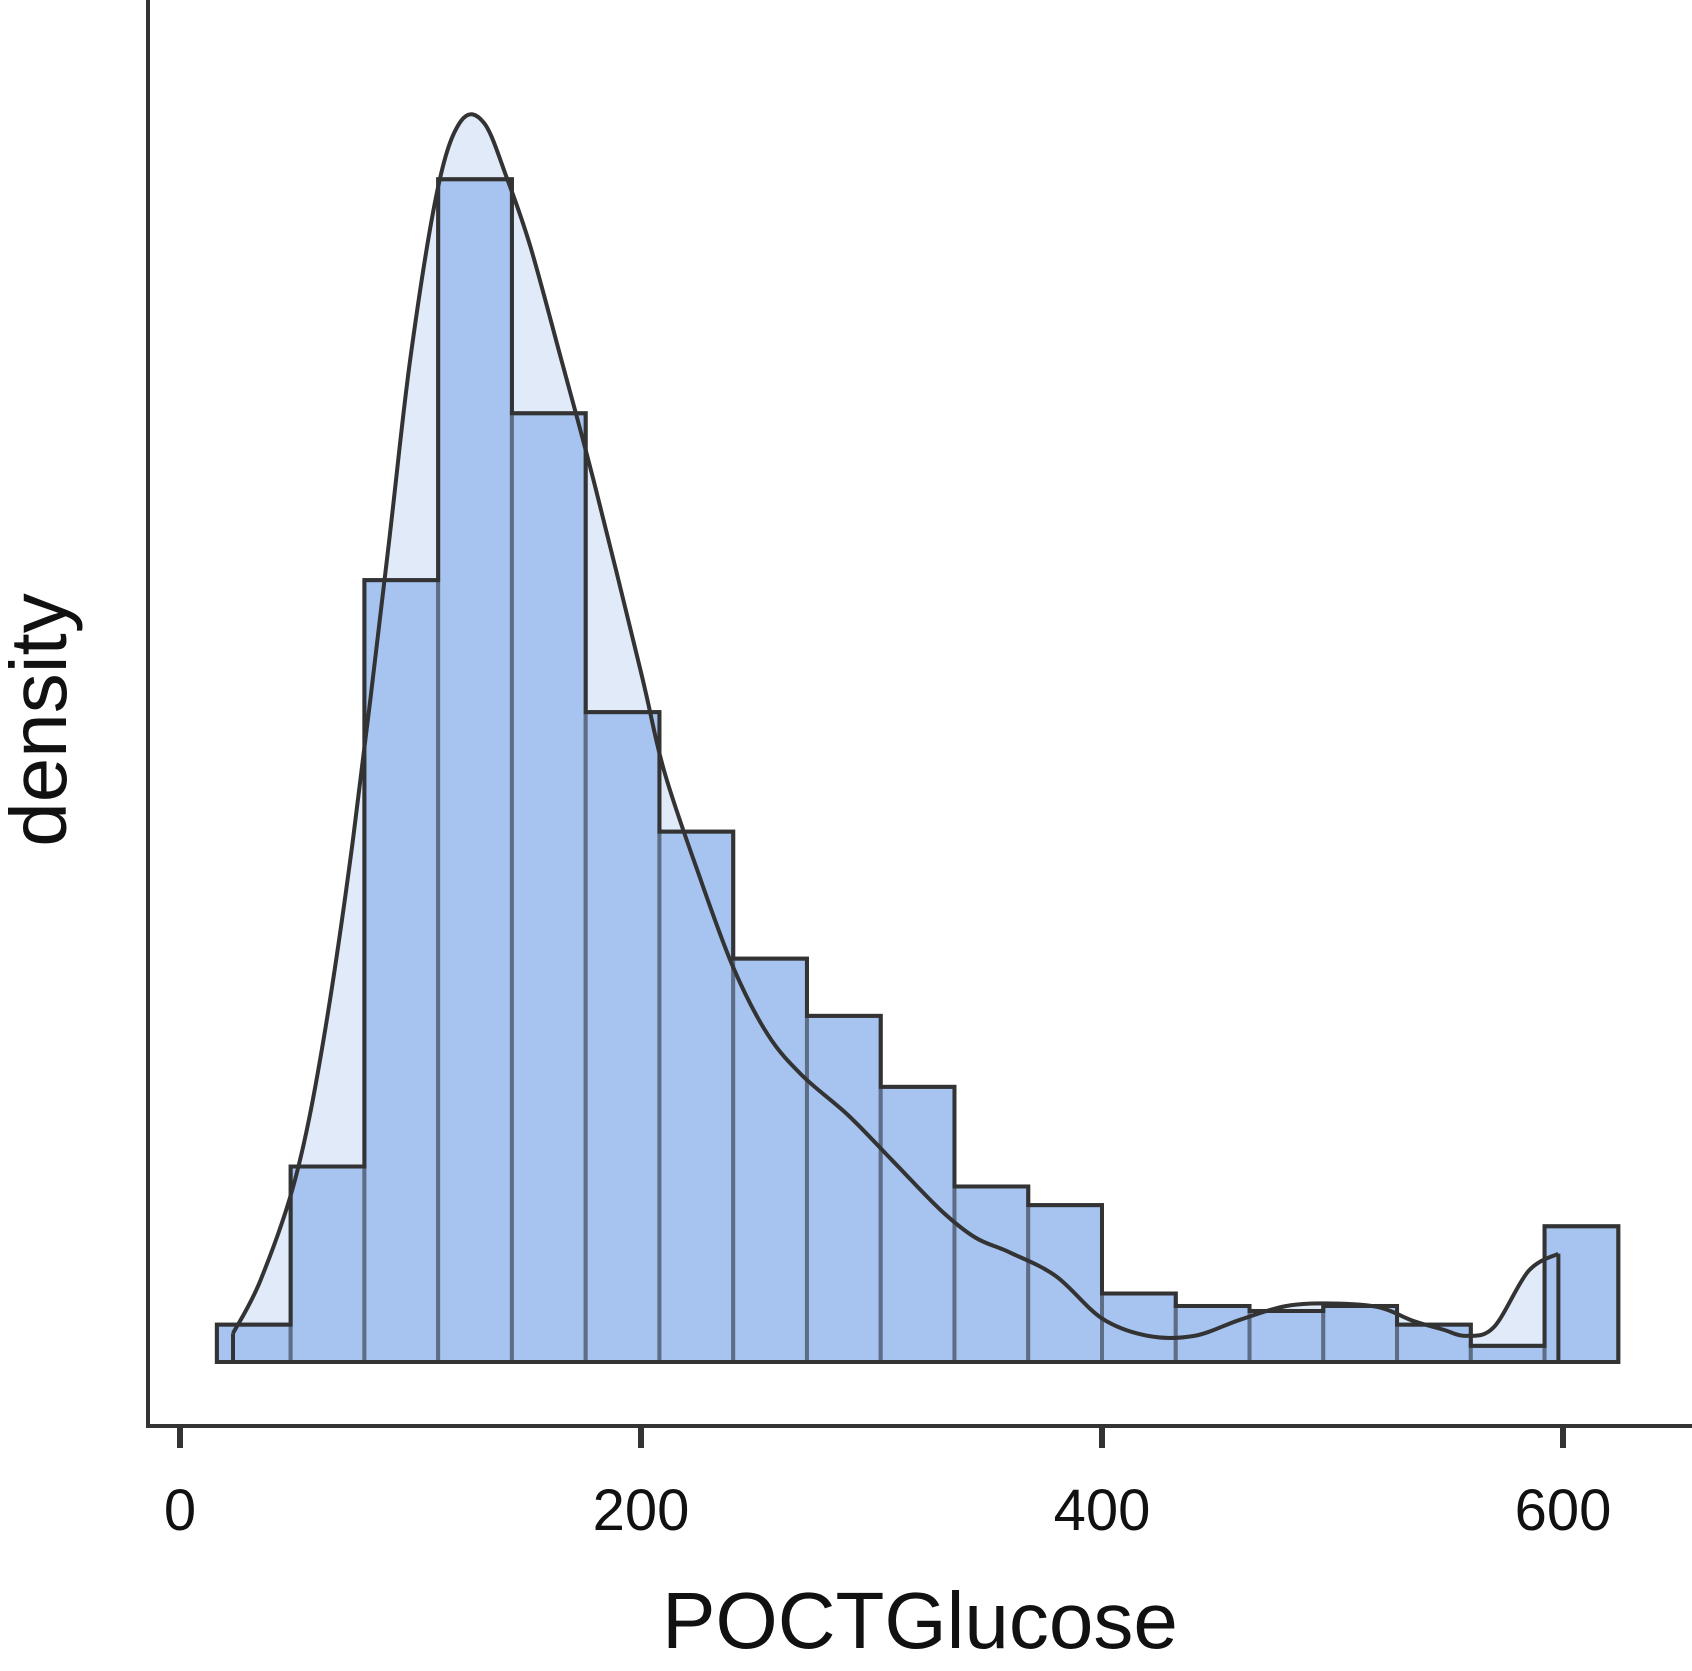 This screenshot has width=1692, height=1671. Describe the element at coordinates (1102, 1510) in the screenshot. I see `x-tick-label: 400` at that location.